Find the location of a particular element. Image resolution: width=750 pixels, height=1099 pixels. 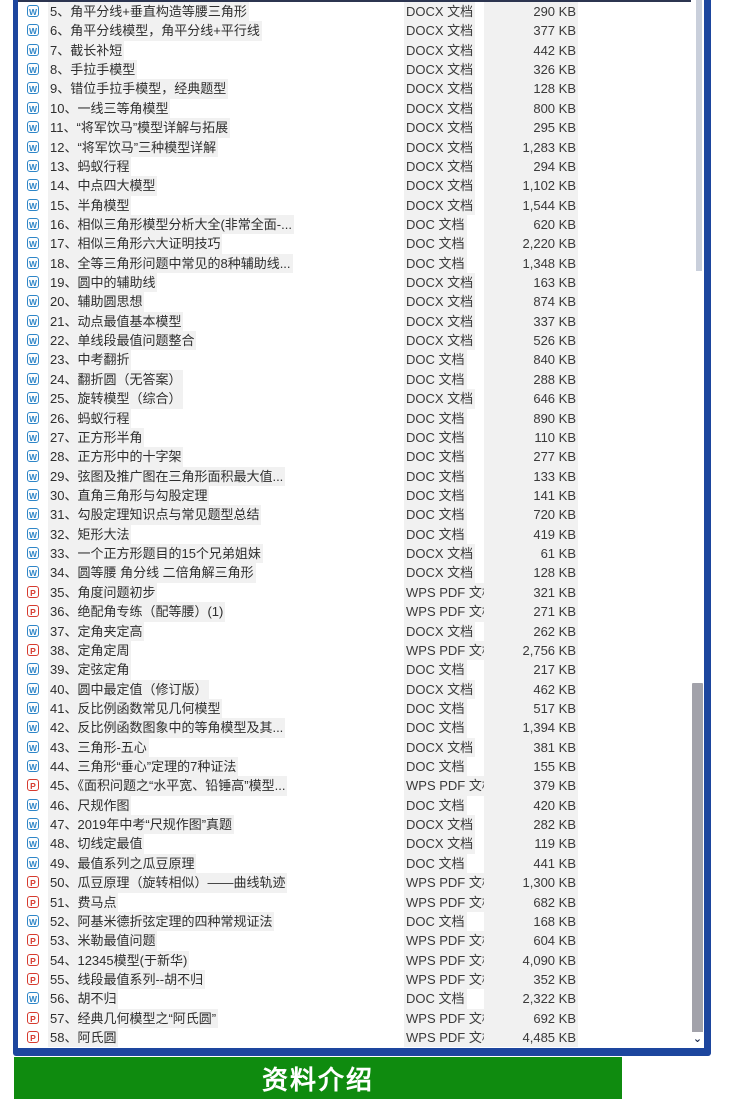

file-row: W 32、矩形大法 DOC 文档 419 KB is located at coordinates (354, 534).